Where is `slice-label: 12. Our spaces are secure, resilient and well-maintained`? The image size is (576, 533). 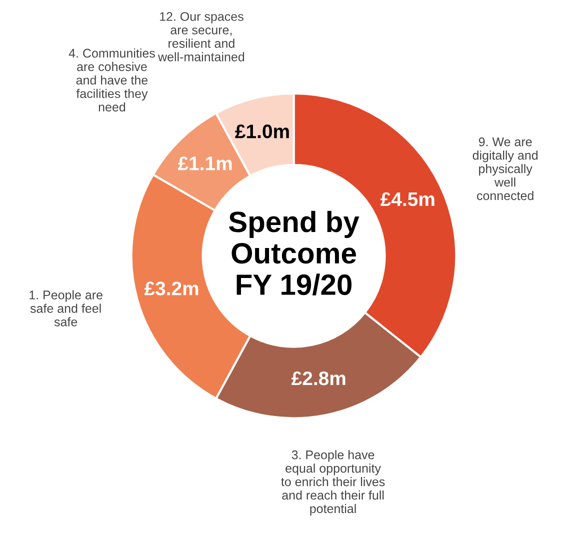
slice-label: 12. Our spaces are secure, resilient and well-maintained is located at coordinates (201, 37).